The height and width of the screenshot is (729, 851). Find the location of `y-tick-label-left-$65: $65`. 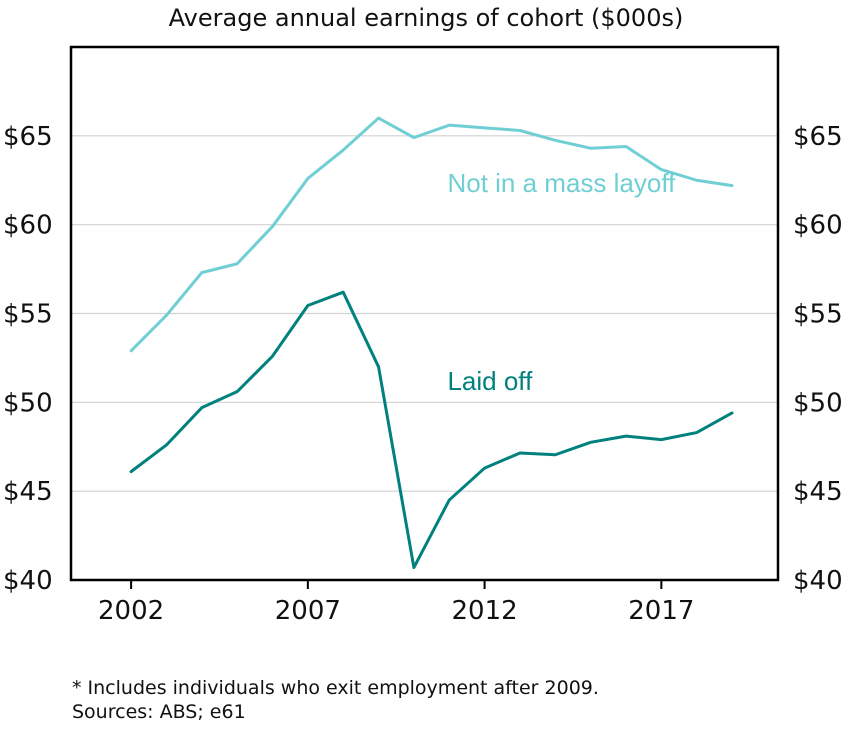

y-tick-label-left-$65: $65 is located at coordinates (28, 137).